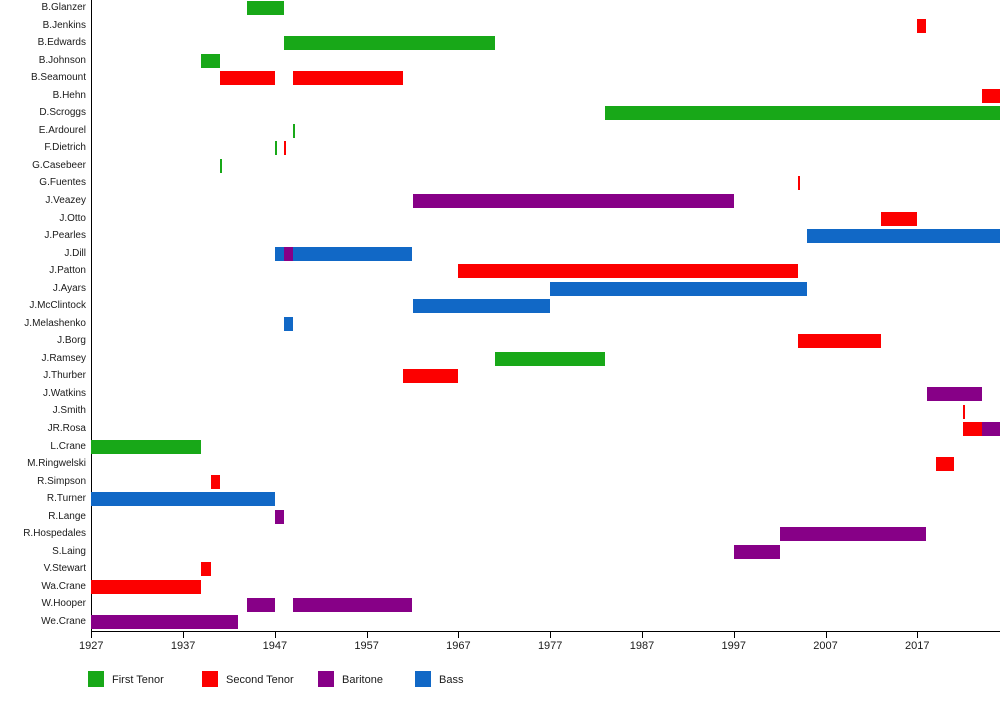  Describe the element at coordinates (67, 271) in the screenshot. I see `row-label: J.Patton` at that location.